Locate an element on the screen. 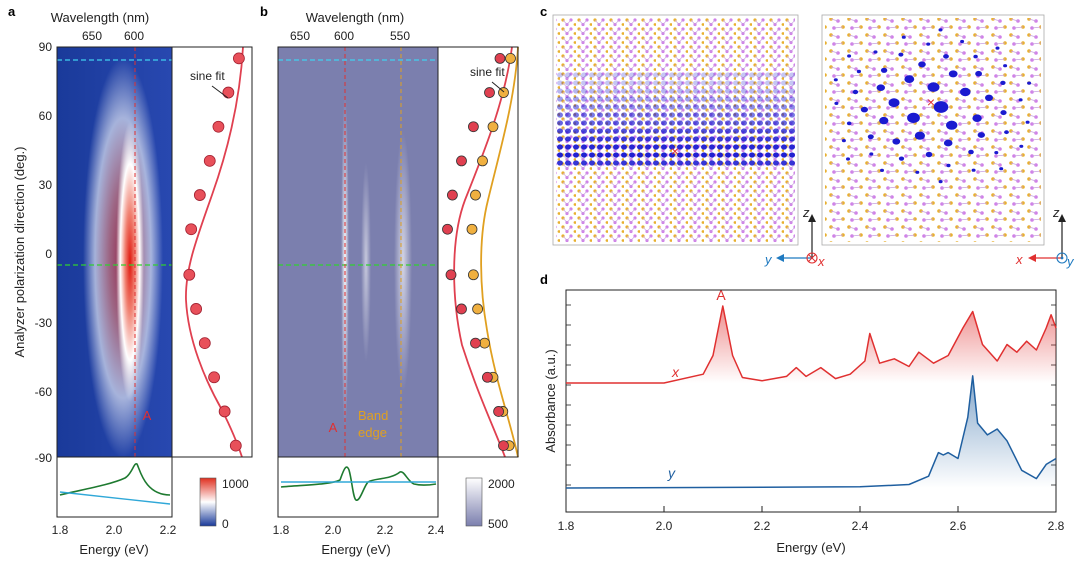 The height and width of the screenshot is (567, 1080). panel-b-fit-curve-a is located at coordinates (483, 252).